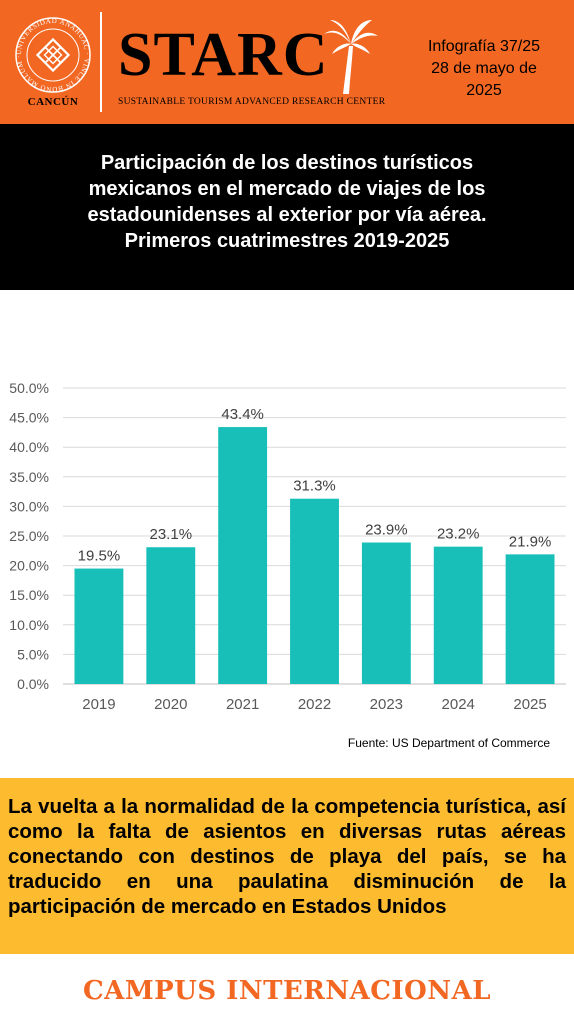  I want to click on infographic-number: Infografía 37/25, so click(484, 46).